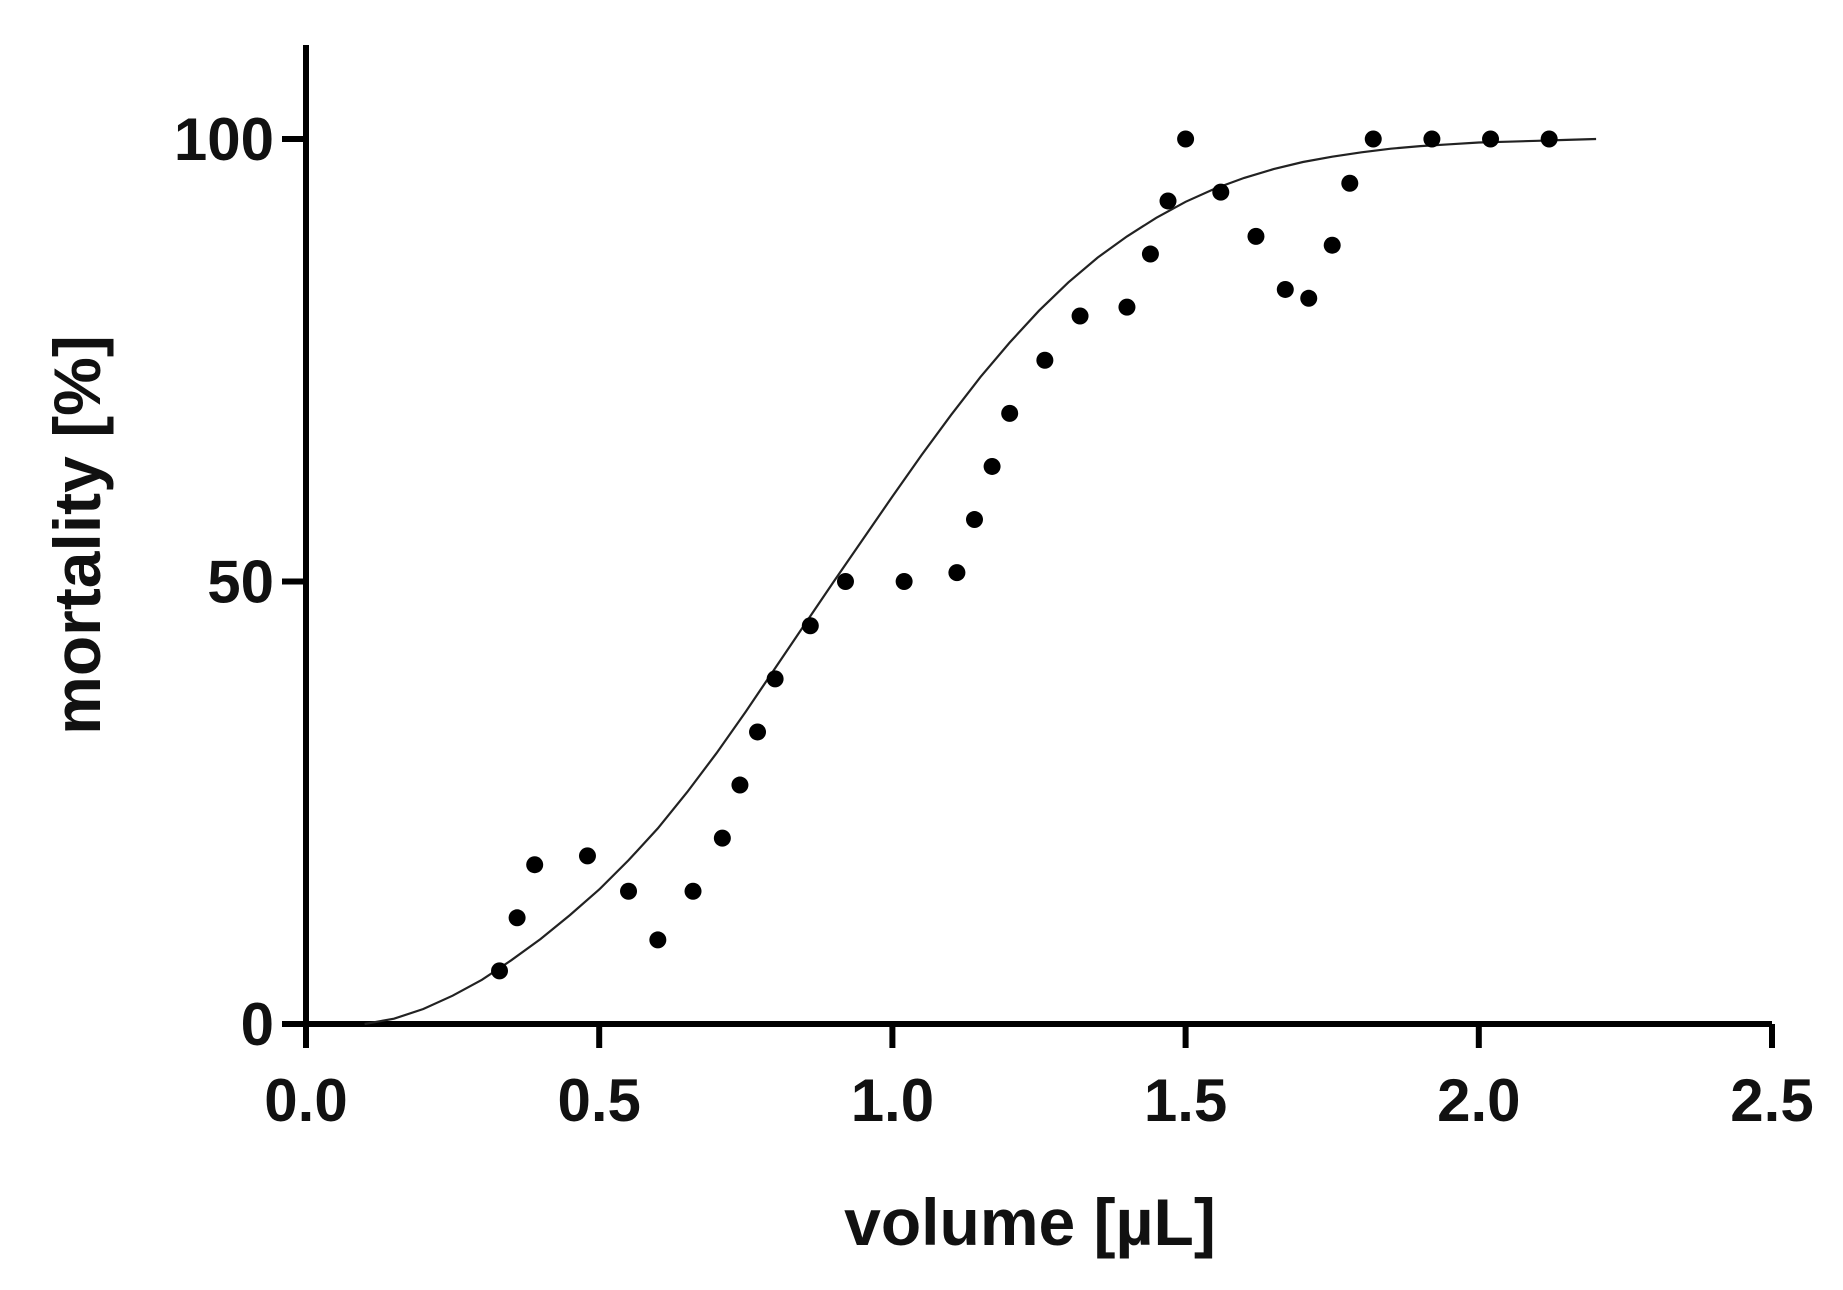 Image resolution: width=1843 pixels, height=1290 pixels. I want to click on y-axis-ticks: 0 50 100, so click(240, 582).